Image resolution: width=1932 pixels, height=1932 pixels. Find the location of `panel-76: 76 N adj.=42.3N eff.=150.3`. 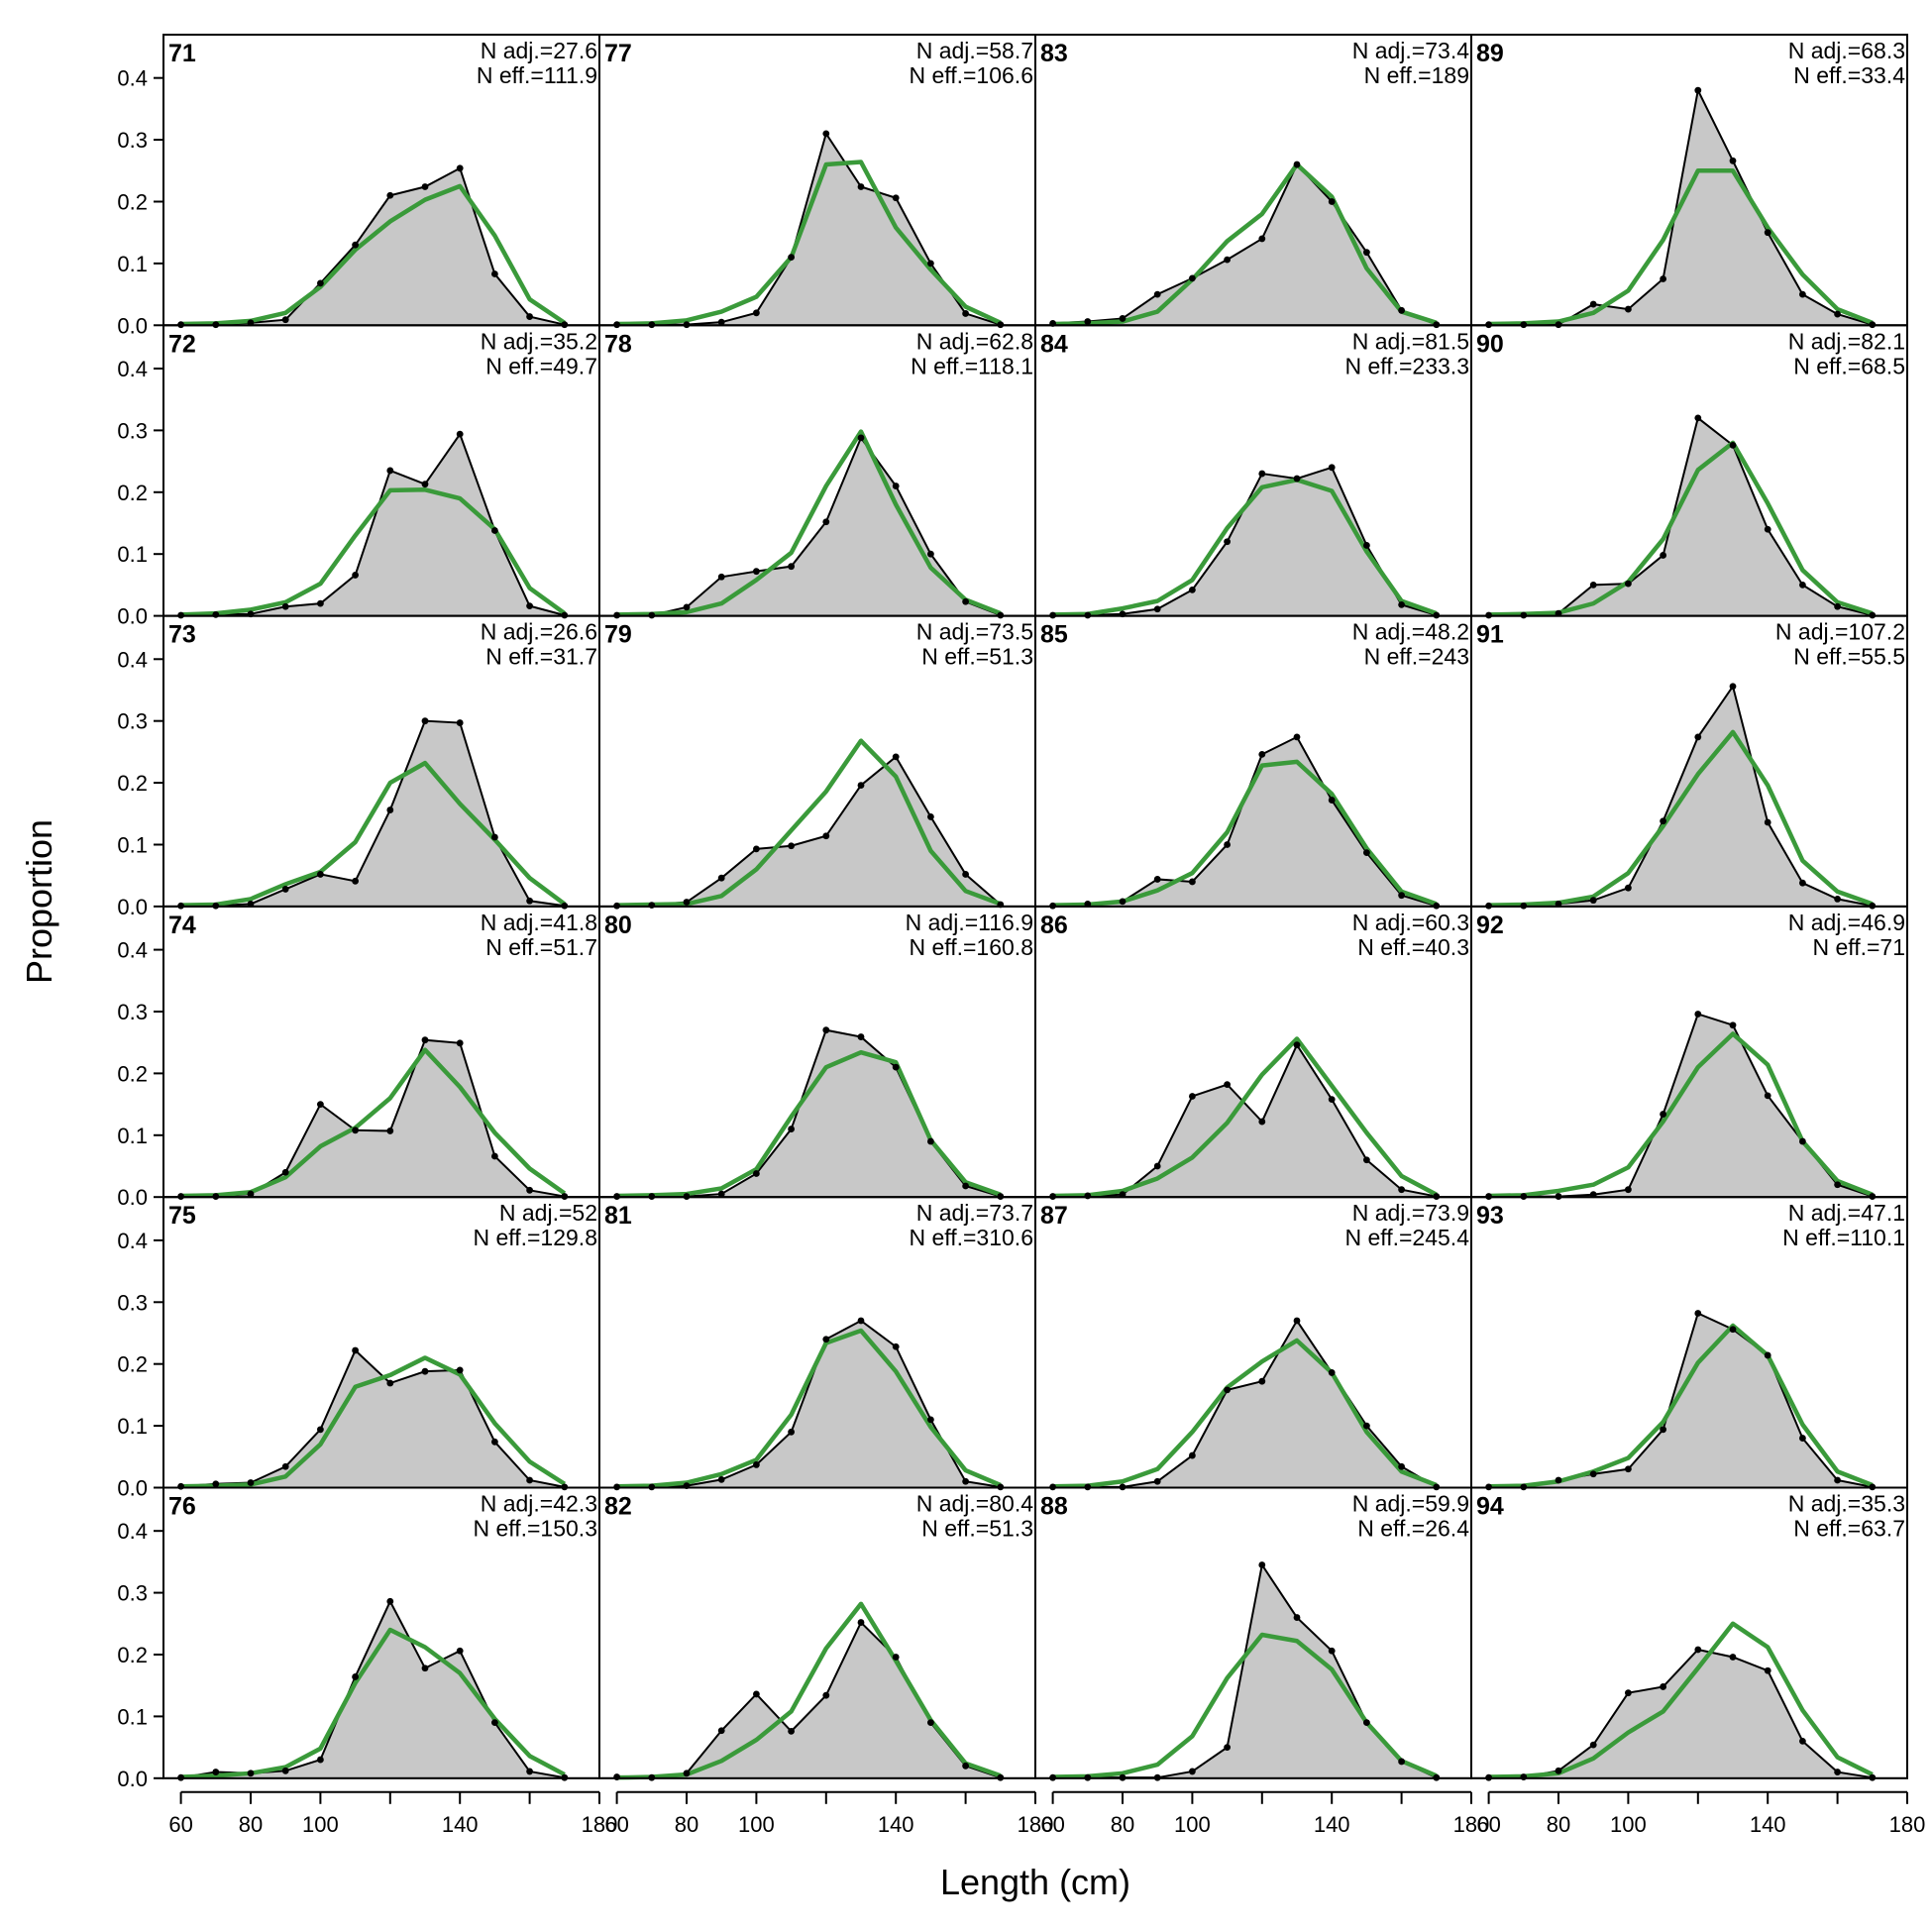

panel-76: 76 N adj.=42.3N eff.=150.3 is located at coordinates (381, 1634).